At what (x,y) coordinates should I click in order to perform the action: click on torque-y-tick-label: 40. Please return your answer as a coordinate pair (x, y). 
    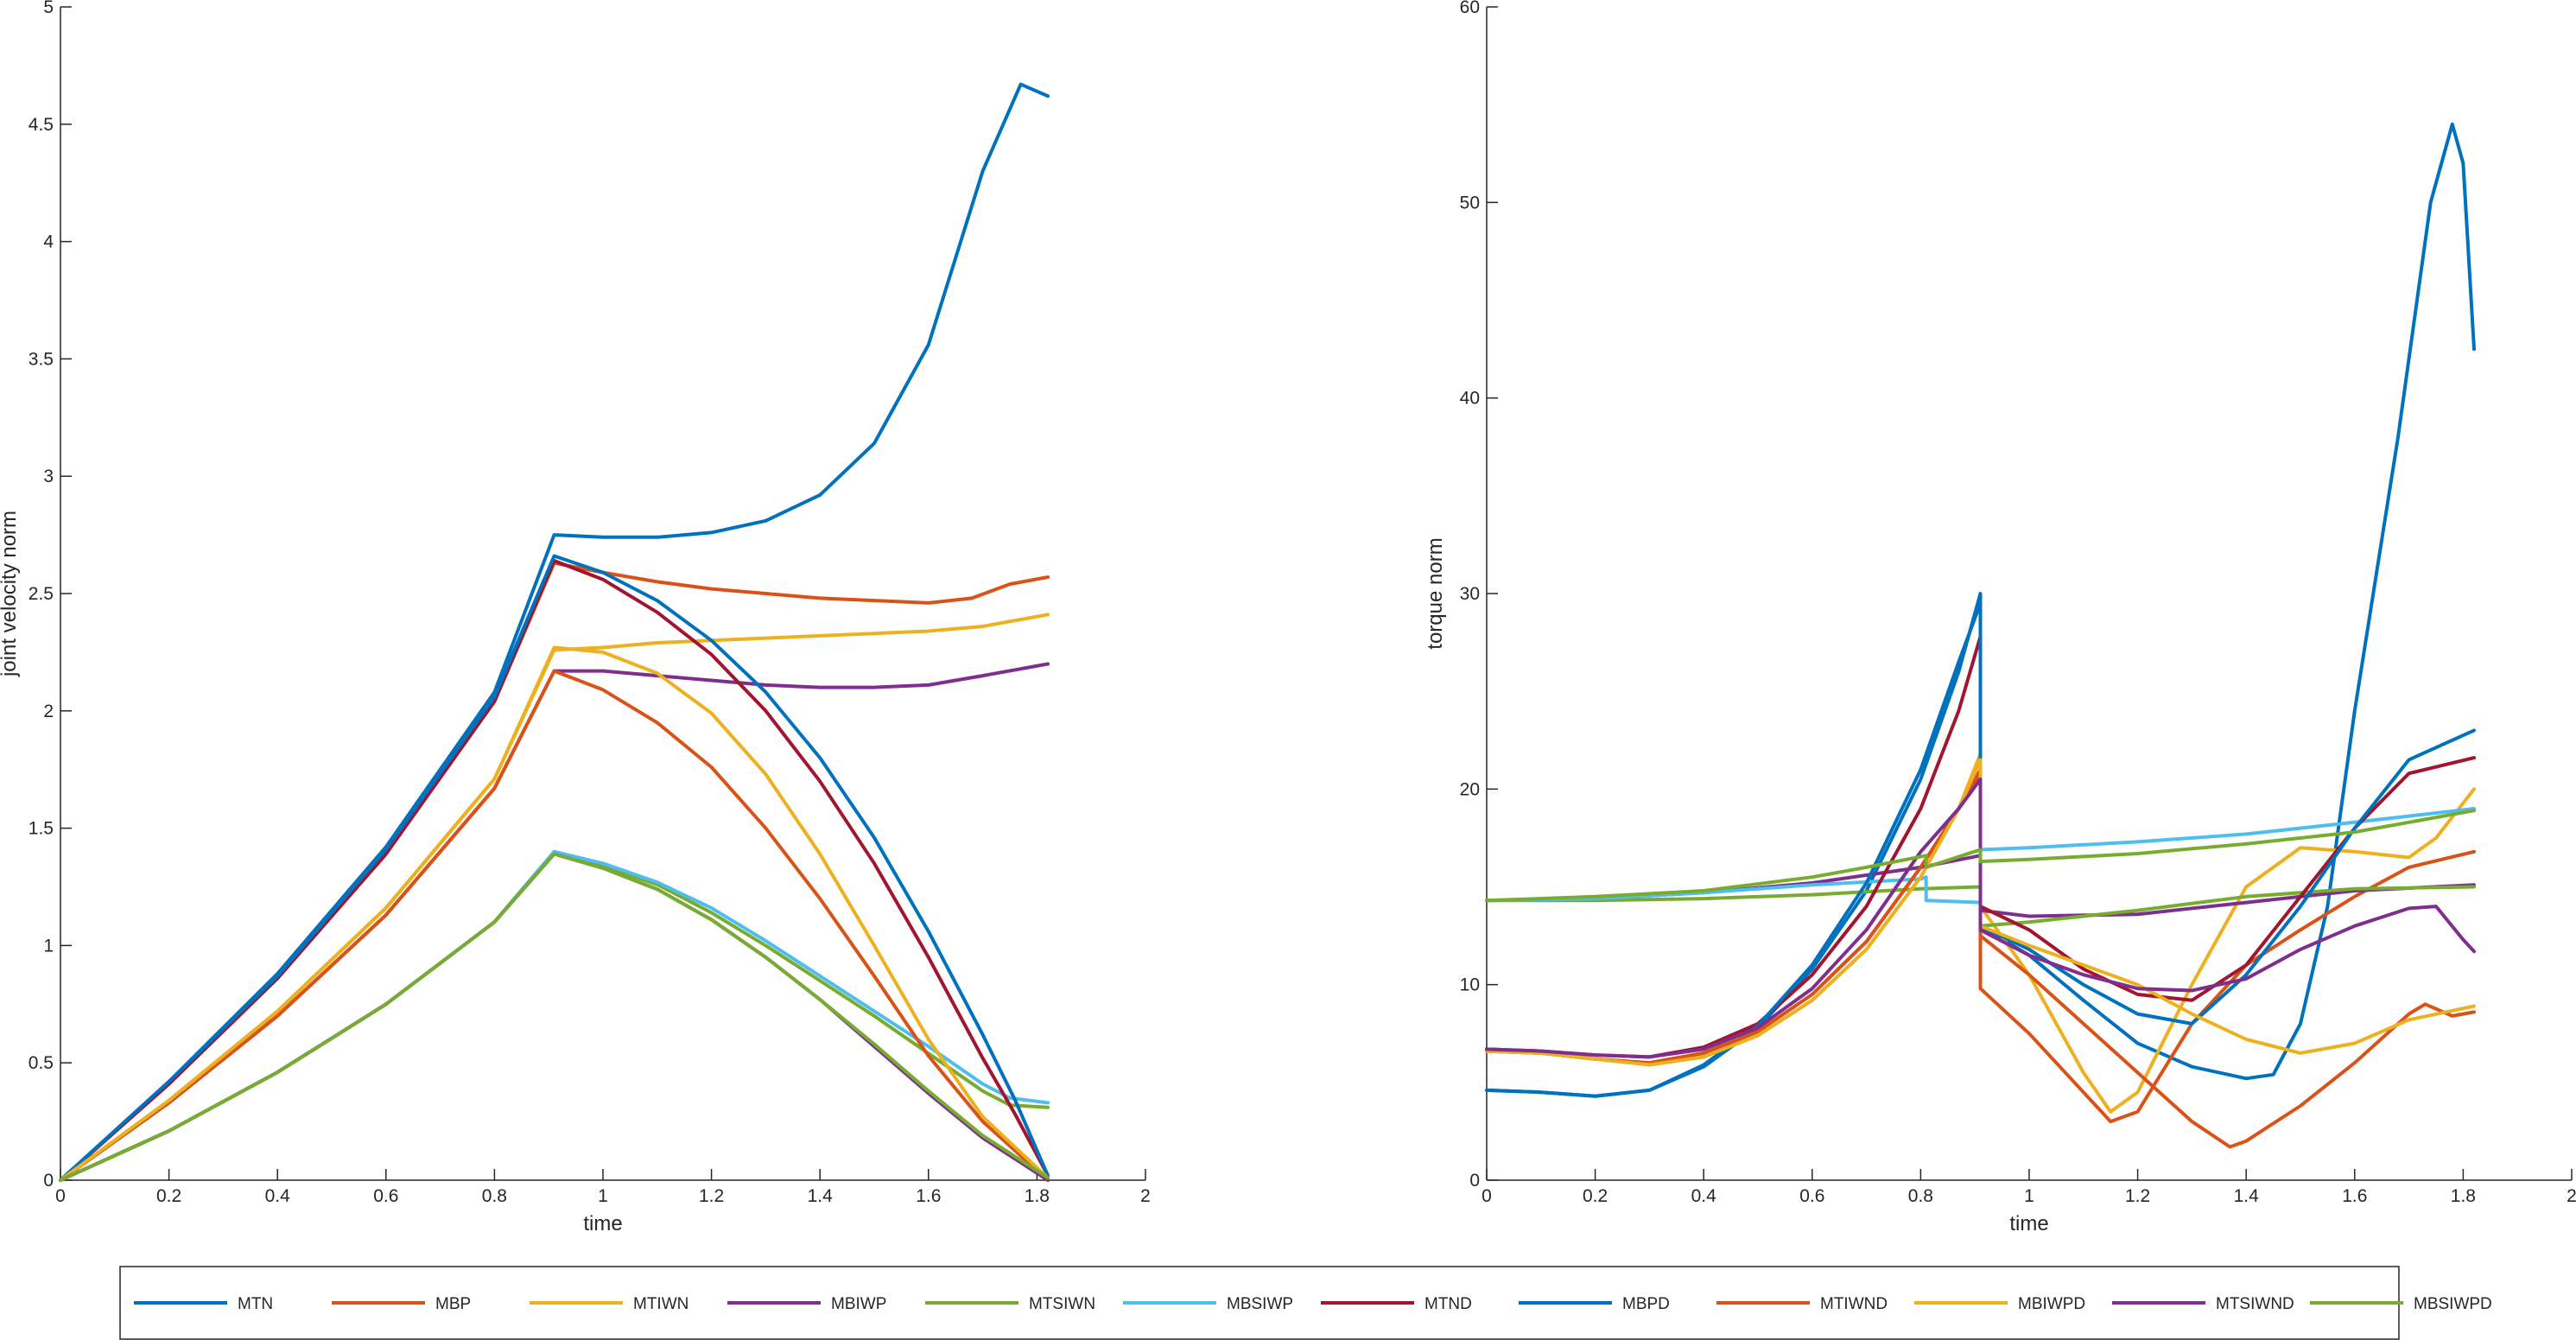
    Looking at the image, I should click on (1470, 399).